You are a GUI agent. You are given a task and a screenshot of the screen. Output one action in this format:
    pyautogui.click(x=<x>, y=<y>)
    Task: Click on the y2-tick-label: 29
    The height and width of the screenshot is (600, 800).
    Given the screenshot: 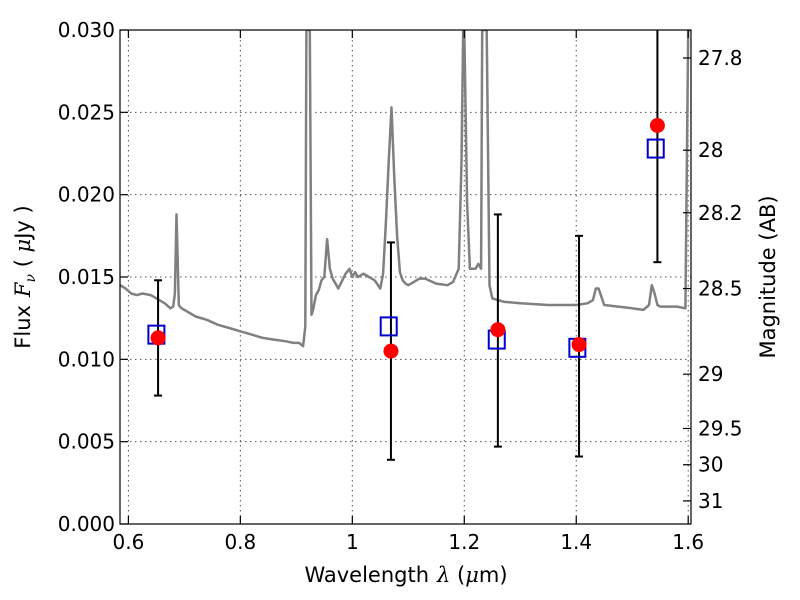 What is the action you would take?
    pyautogui.click(x=710, y=374)
    